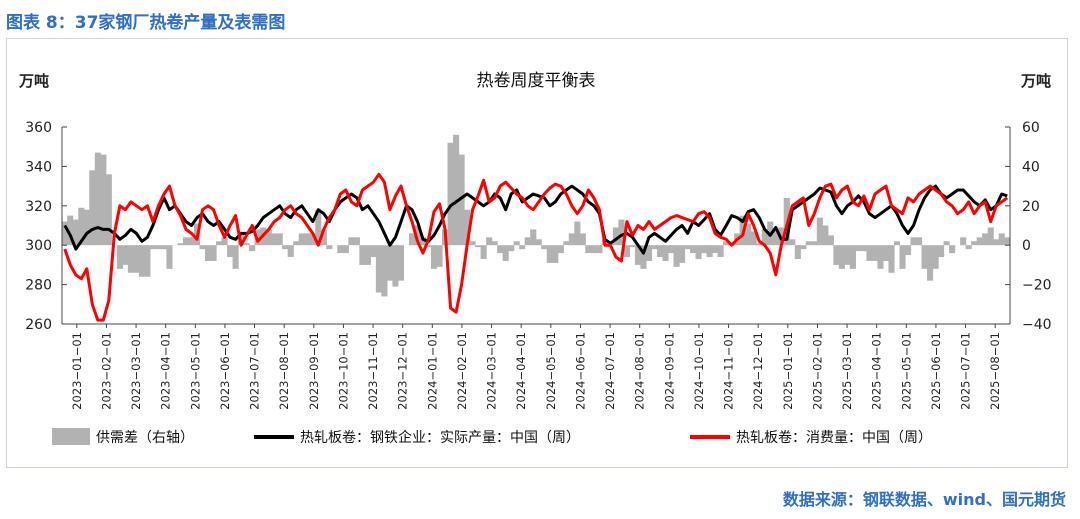 This screenshot has height=519, width=1080. I want to click on left-tick-label: 260, so click(38, 325).